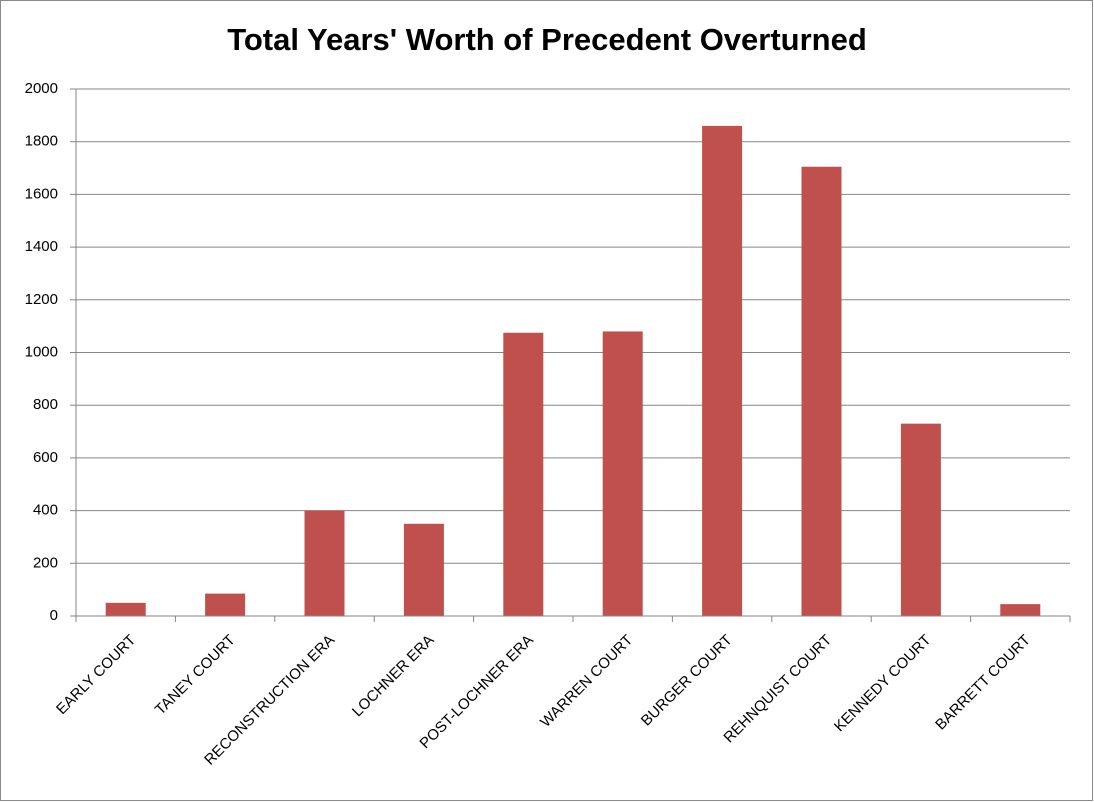  Describe the element at coordinates (41, 88) in the screenshot. I see `y-tick-label: 2000` at that location.